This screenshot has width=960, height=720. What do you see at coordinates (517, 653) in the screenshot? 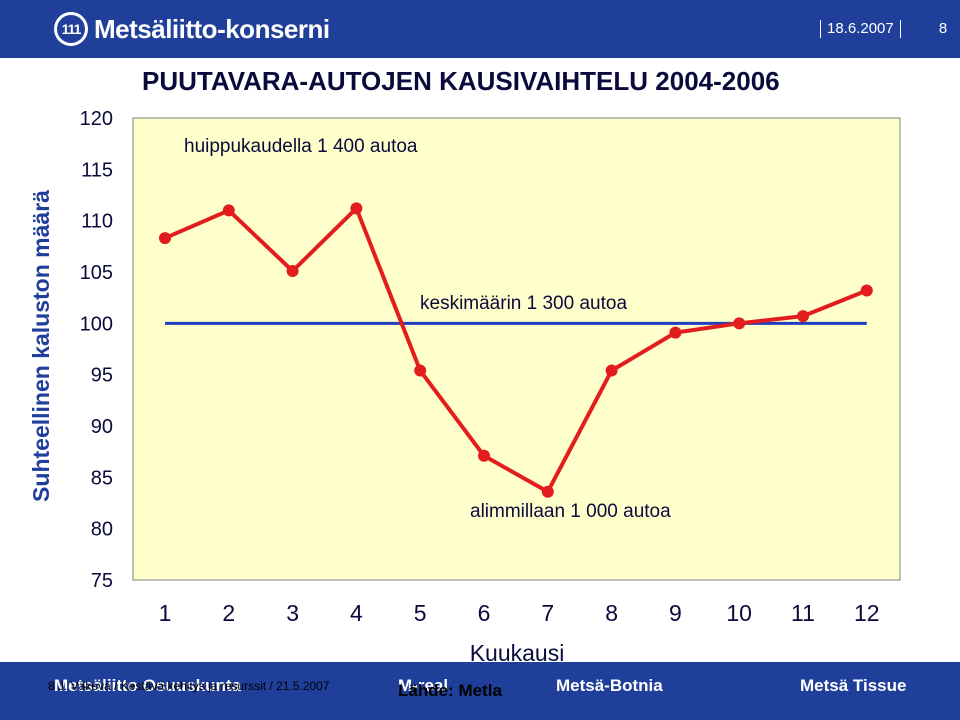
I see `x-axis-label: Kuukausi` at bounding box center [517, 653].